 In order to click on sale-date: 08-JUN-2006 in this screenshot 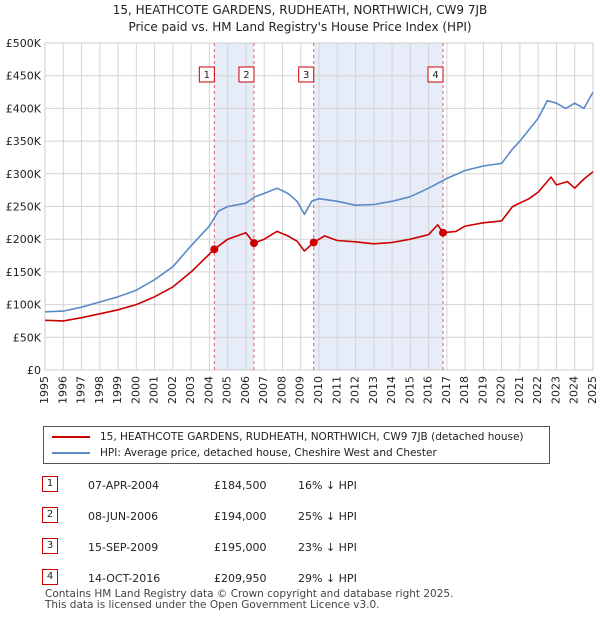, I will do `click(123, 516)`.